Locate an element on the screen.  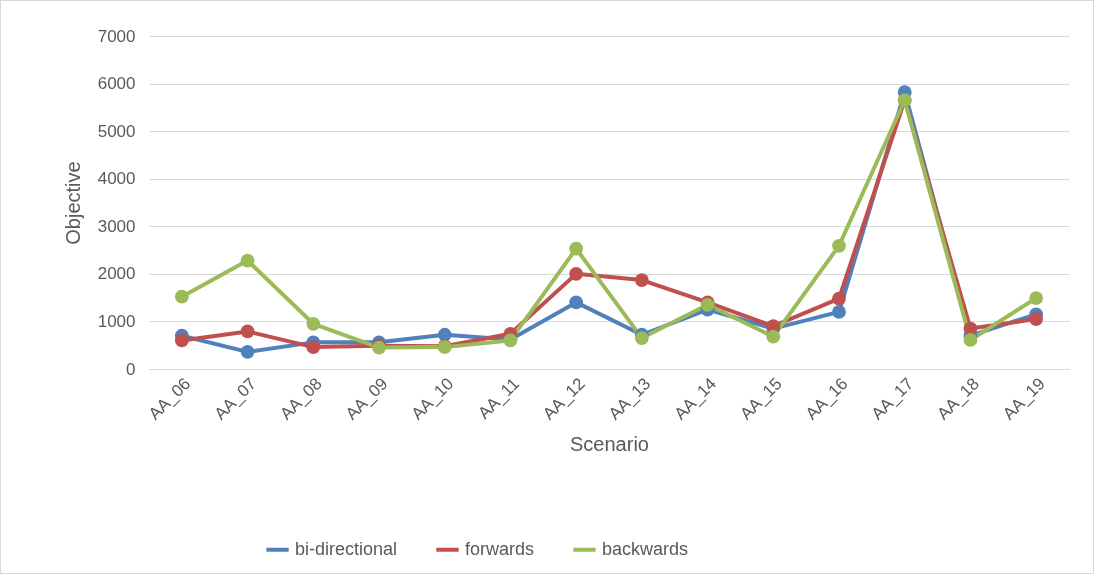
y-tick-label: 4000 is located at coordinates (116, 179).